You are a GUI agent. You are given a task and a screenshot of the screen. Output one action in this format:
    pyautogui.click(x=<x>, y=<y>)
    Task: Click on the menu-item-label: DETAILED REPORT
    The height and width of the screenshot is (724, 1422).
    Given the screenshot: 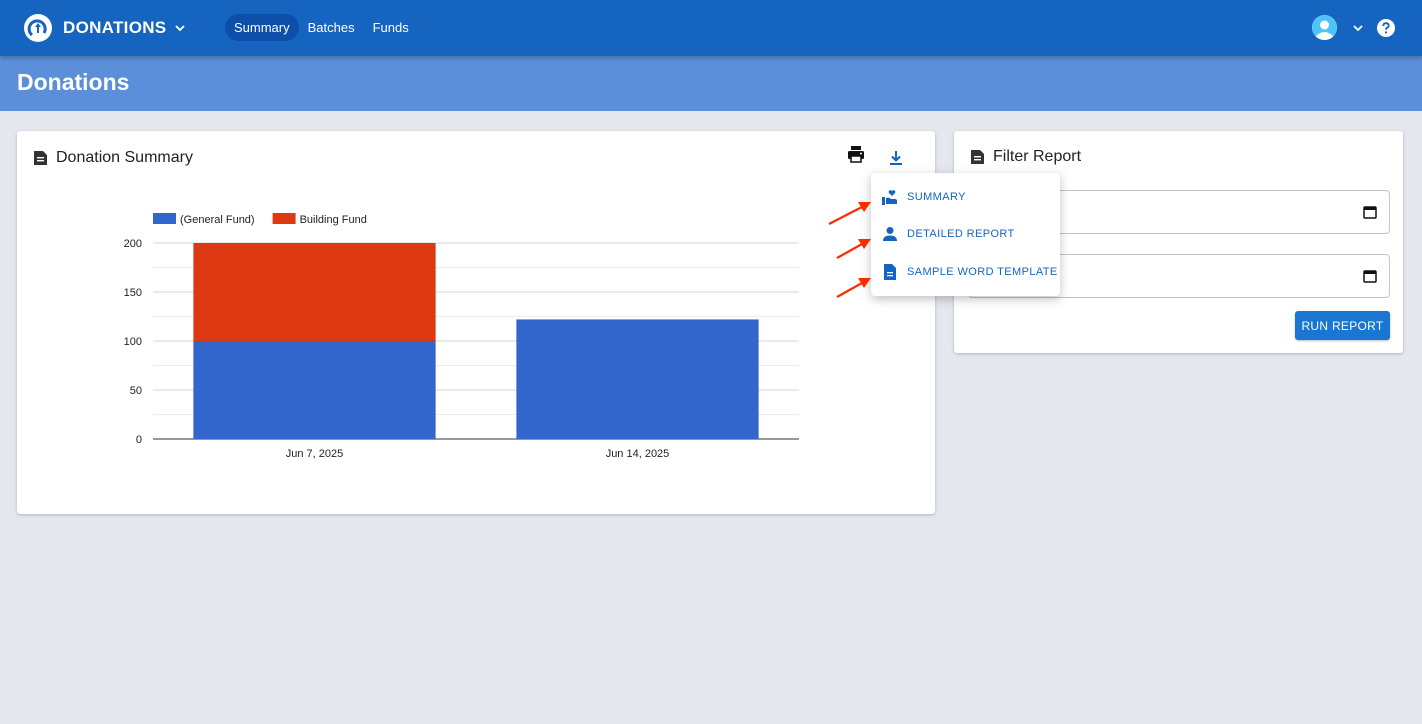 What is the action you would take?
    pyautogui.click(x=961, y=234)
    